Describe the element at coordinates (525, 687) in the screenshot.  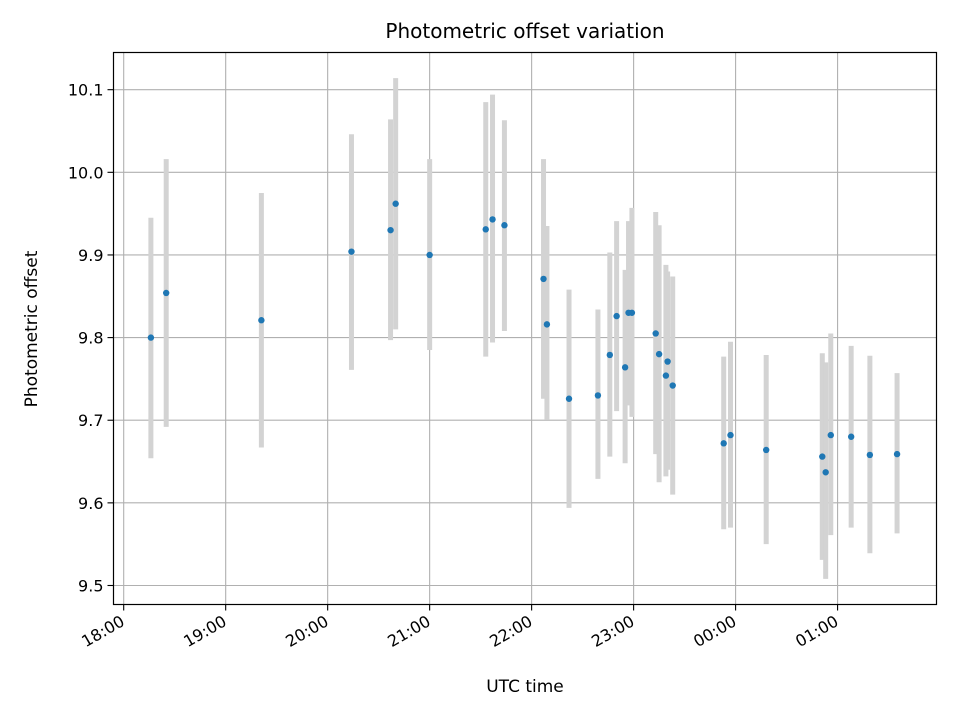
I see `x-axis-title: UTC time` at that location.